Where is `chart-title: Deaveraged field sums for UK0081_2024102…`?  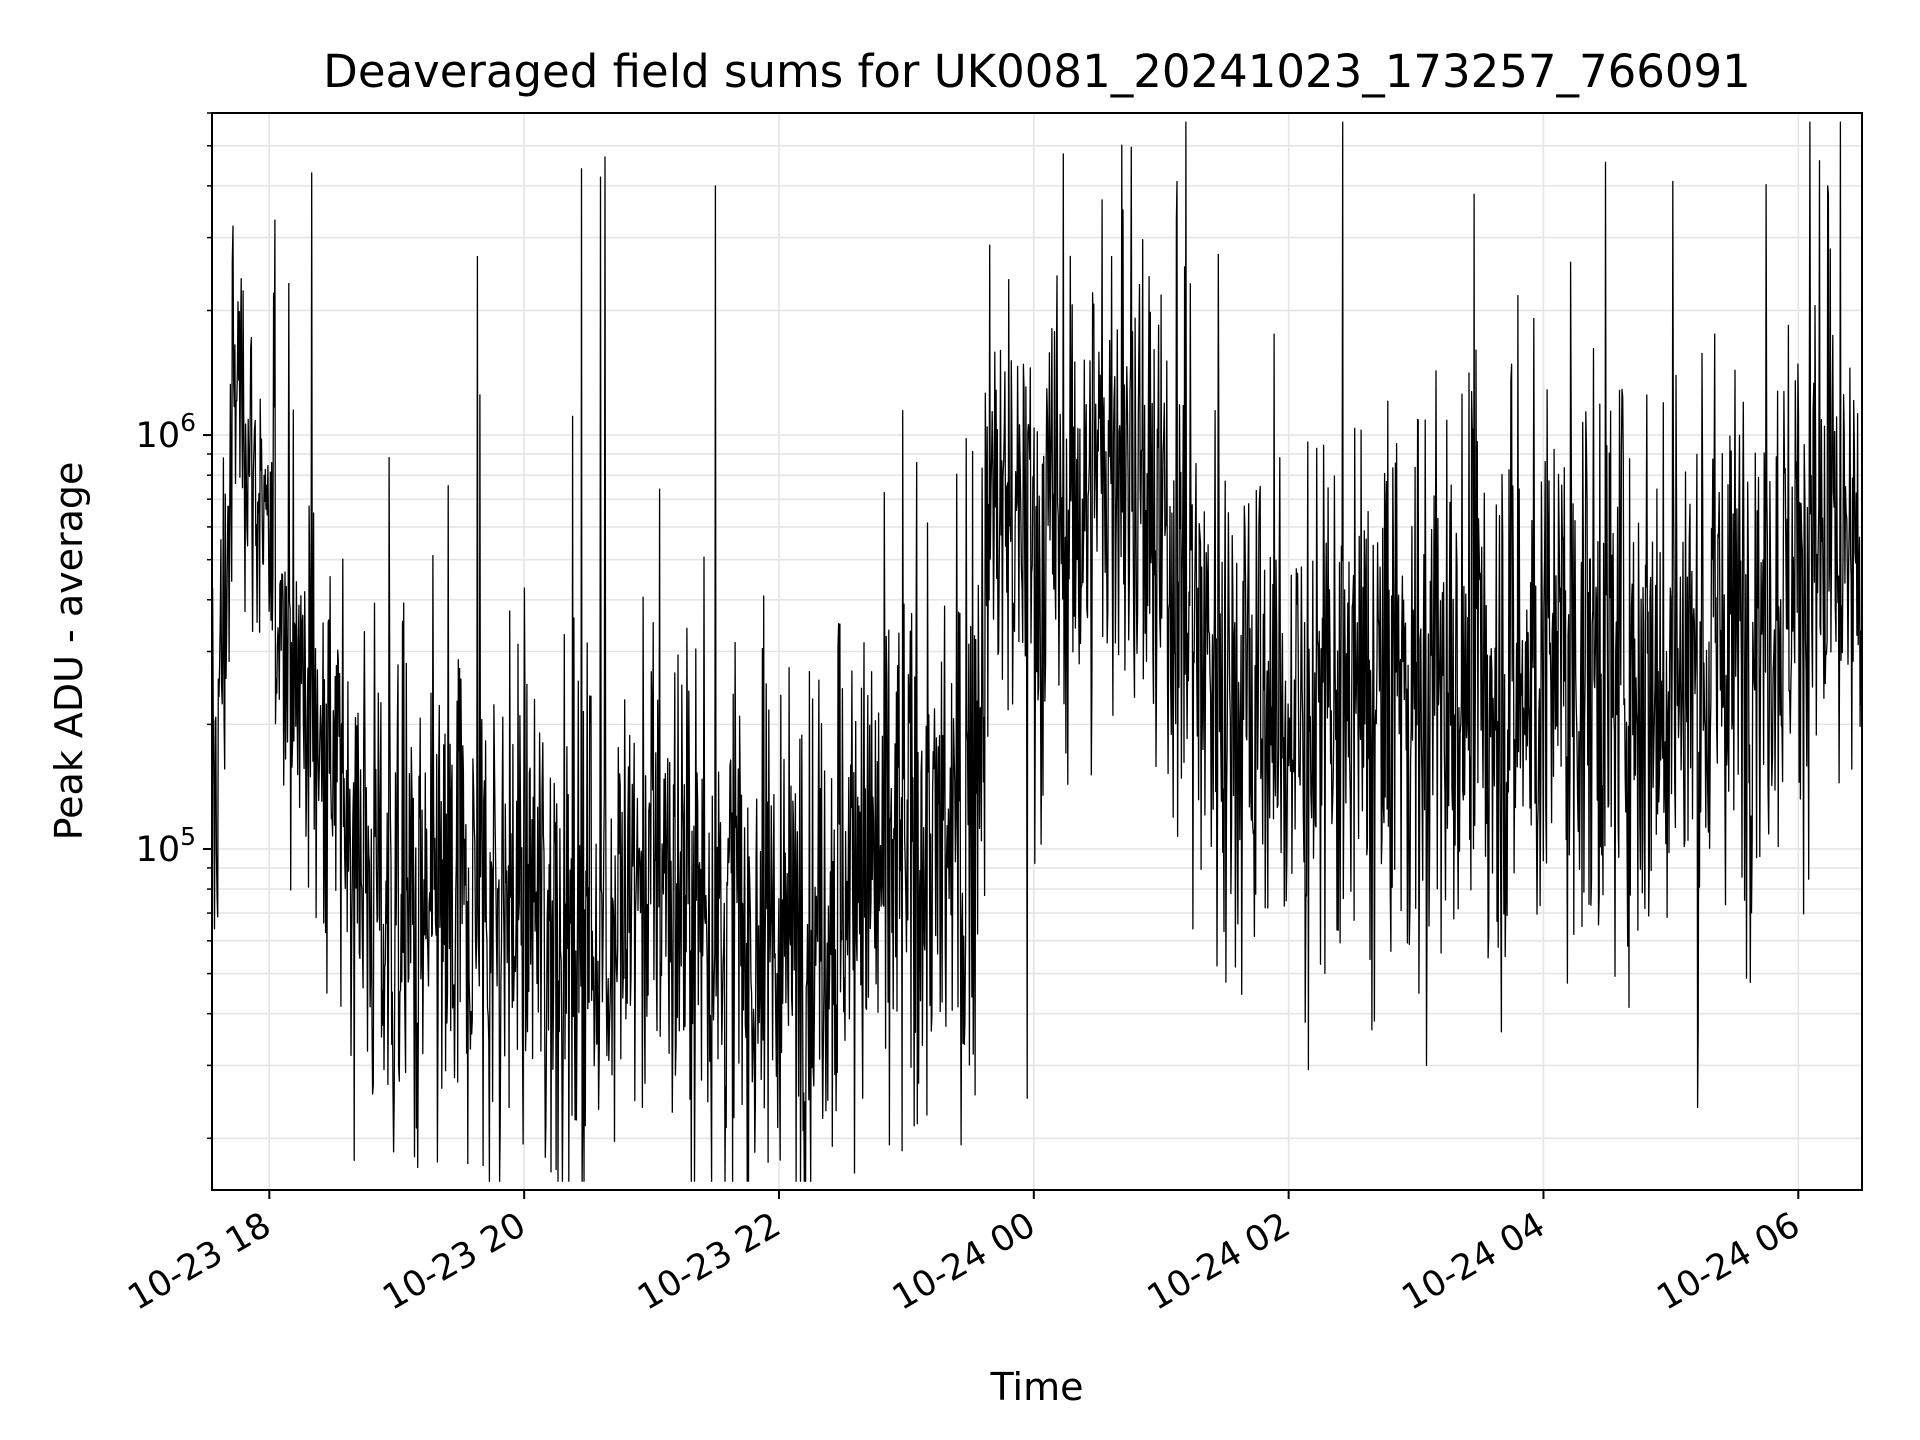 chart-title: Deaveraged field sums for UK0081_2024102… is located at coordinates (1037, 71).